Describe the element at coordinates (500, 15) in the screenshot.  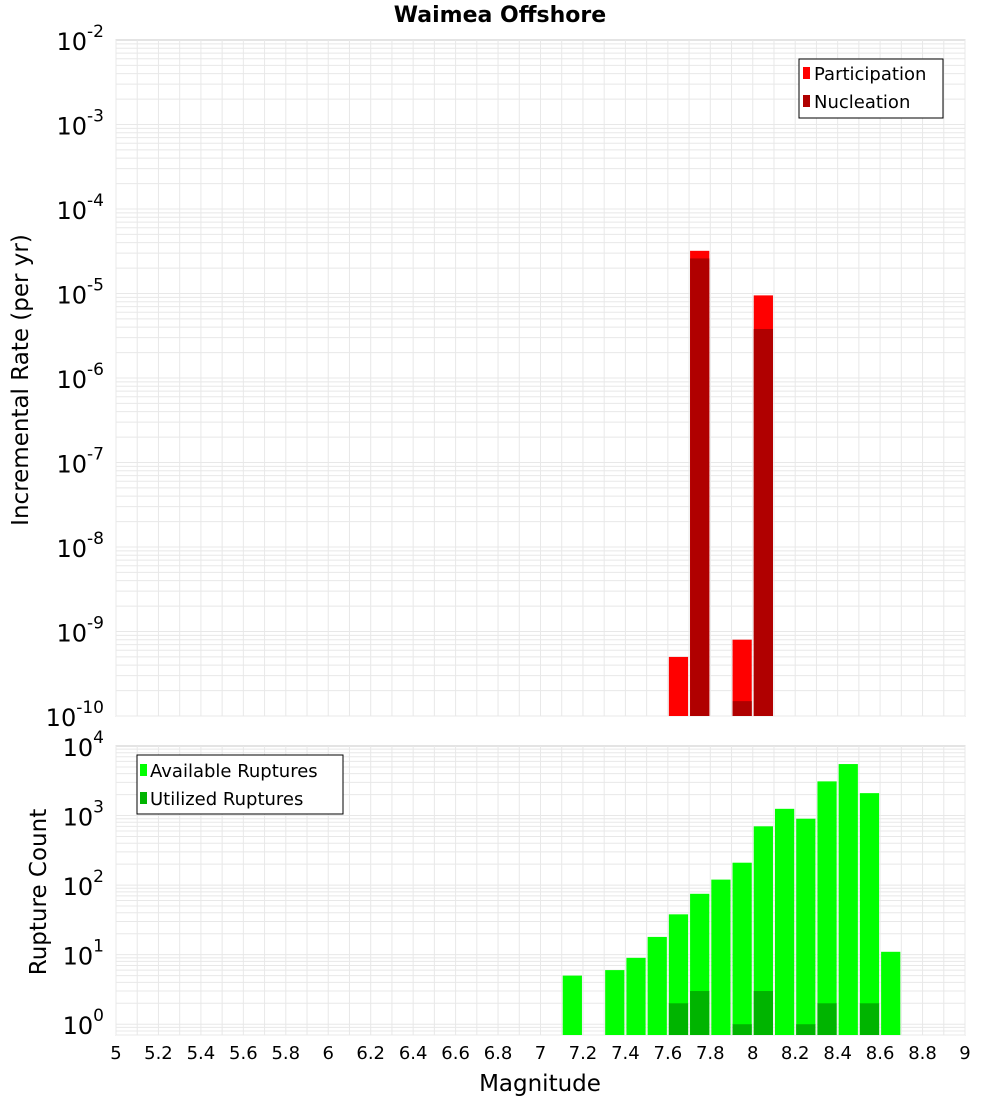
I see `chart-title: Waimea Offshore` at that location.